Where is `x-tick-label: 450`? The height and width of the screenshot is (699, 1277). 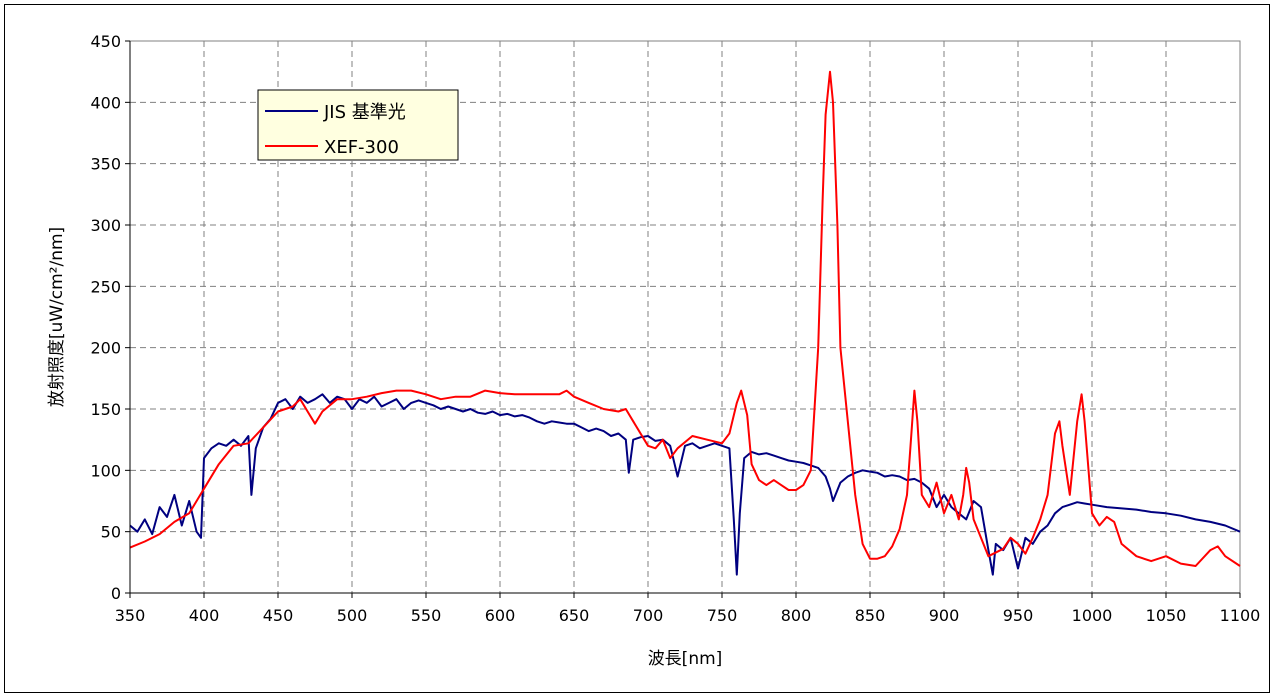 x-tick-label: 450 is located at coordinates (278, 615).